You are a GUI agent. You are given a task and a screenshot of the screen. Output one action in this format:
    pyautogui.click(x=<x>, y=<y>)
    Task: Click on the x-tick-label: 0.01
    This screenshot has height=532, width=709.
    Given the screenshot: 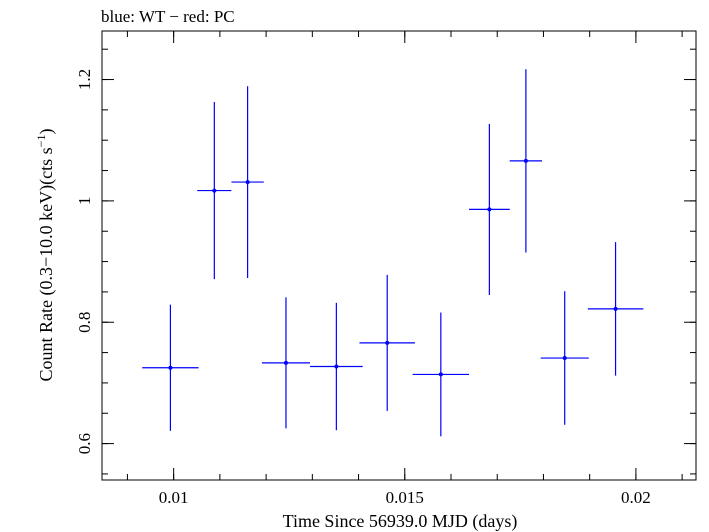 What is the action you would take?
    pyautogui.click(x=174, y=497)
    